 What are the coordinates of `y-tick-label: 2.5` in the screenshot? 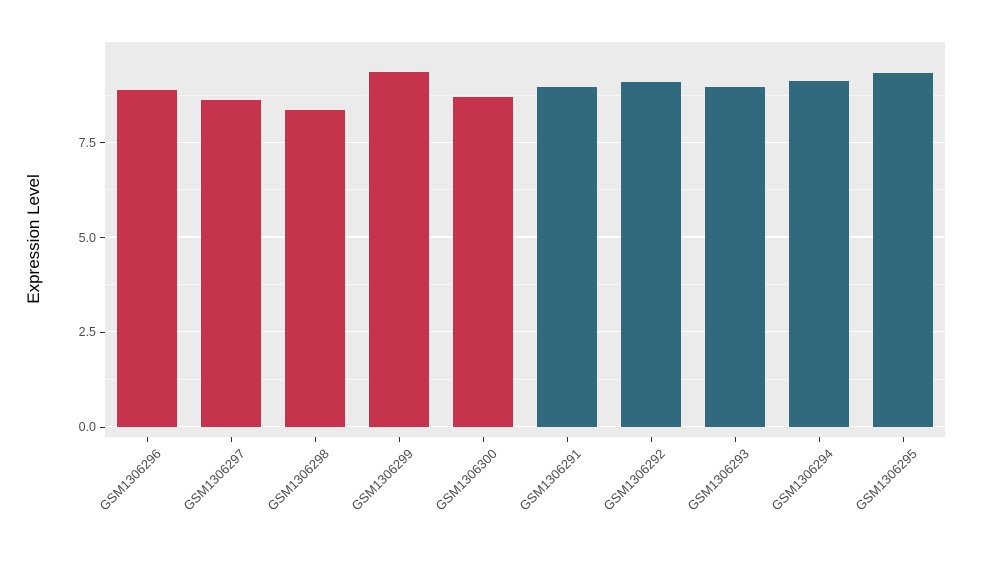 It's located at (87, 332).